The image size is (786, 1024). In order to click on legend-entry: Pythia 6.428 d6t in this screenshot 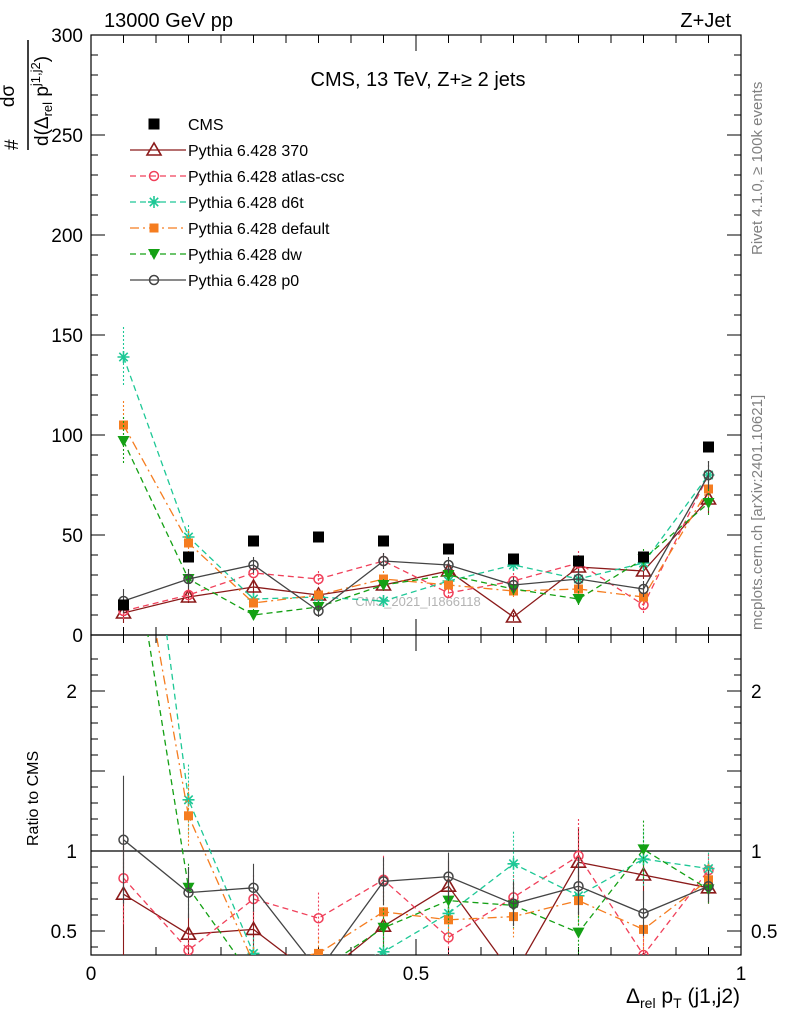, I will do `click(217, 203)`.